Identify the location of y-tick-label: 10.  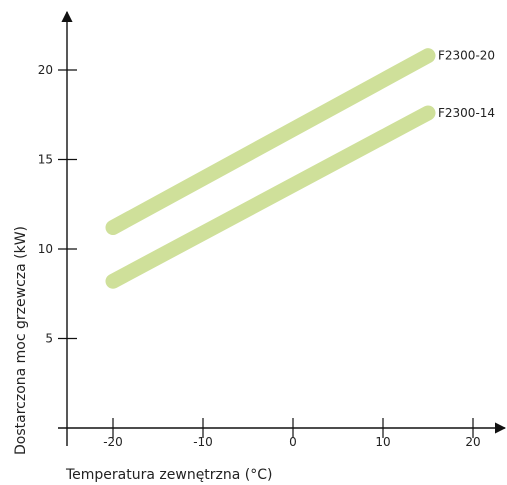
(45, 249).